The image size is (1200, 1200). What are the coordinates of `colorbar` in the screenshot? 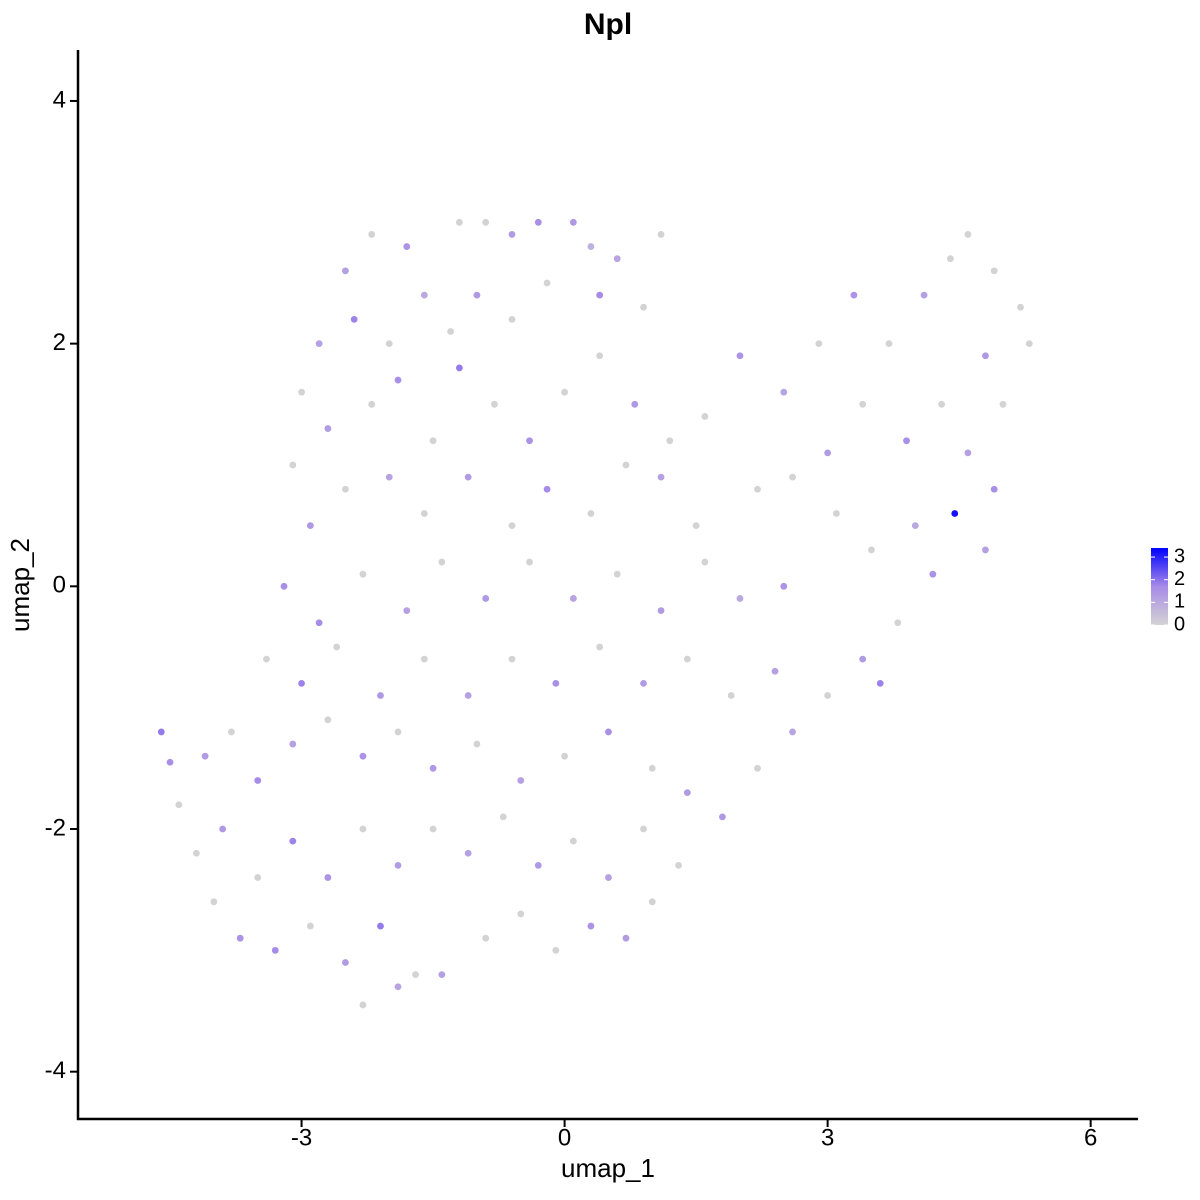 It's located at (1159, 586).